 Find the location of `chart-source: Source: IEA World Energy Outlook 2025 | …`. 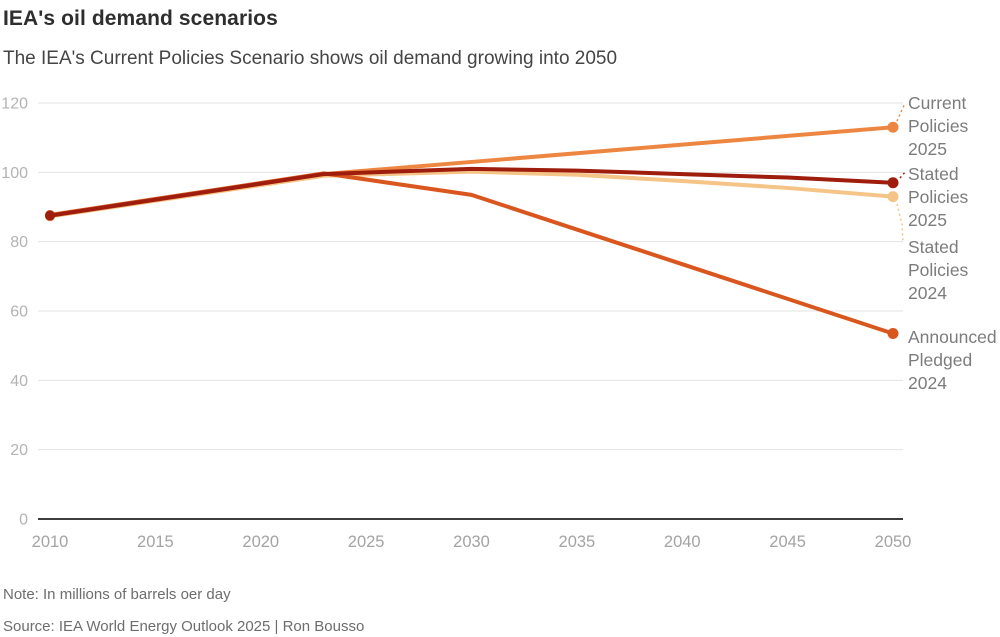

chart-source: Source: IEA World Energy Outlook 2025 | … is located at coordinates (184, 626).